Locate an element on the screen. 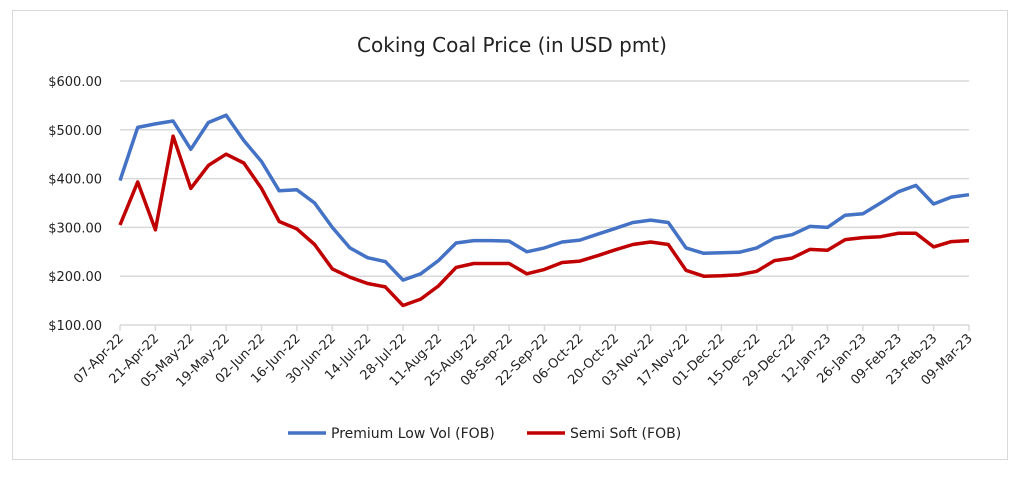  y-tick-label: $300.00 is located at coordinates (75, 228).